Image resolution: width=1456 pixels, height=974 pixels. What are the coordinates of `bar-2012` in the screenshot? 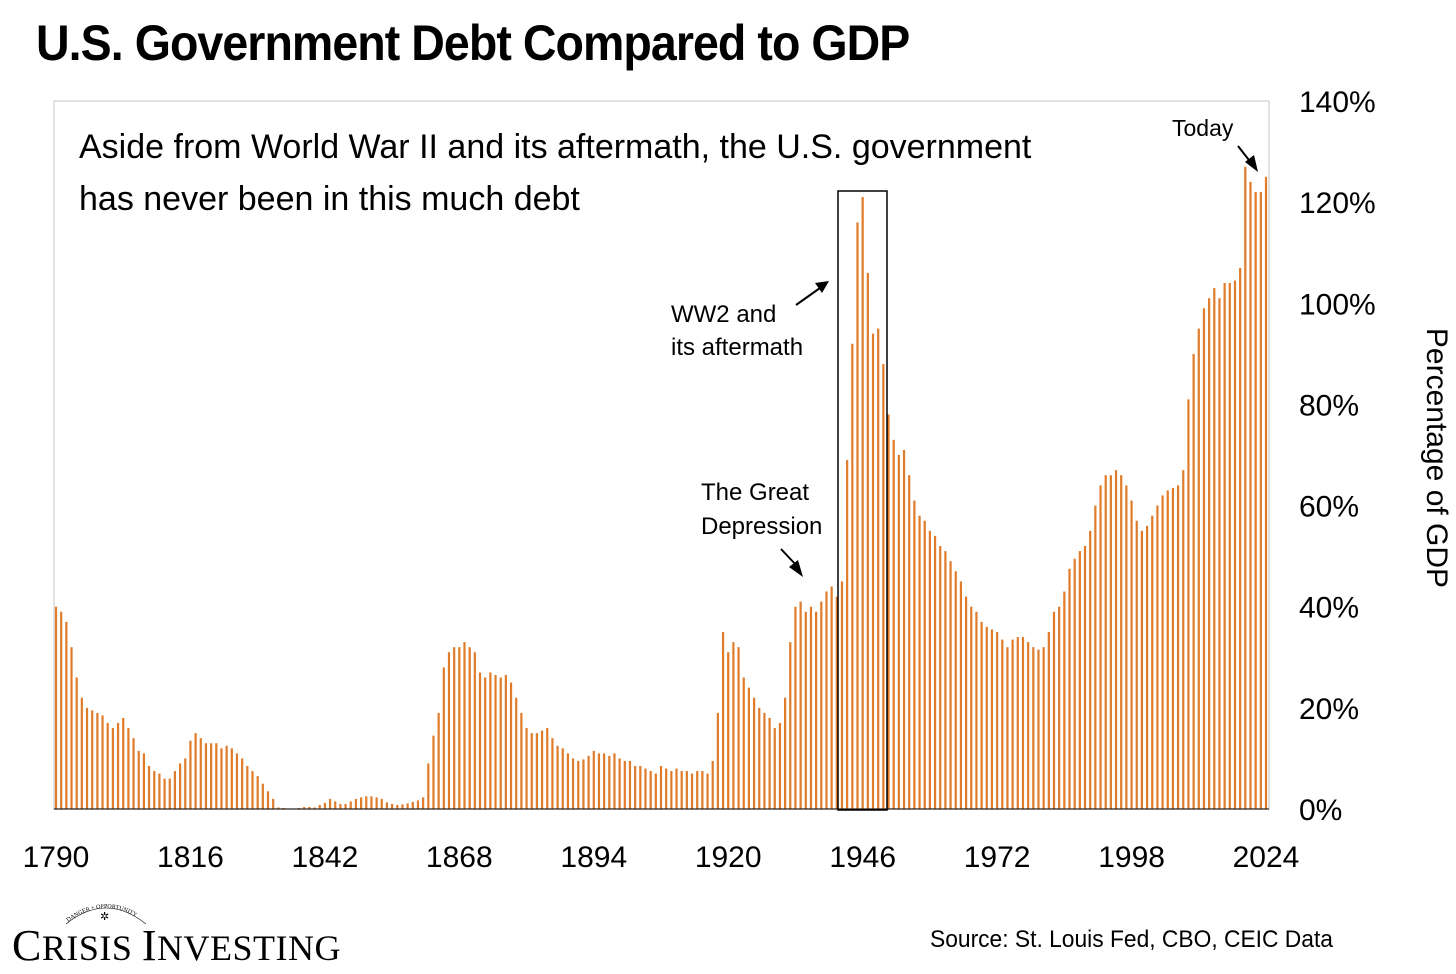 It's located at (1204, 558).